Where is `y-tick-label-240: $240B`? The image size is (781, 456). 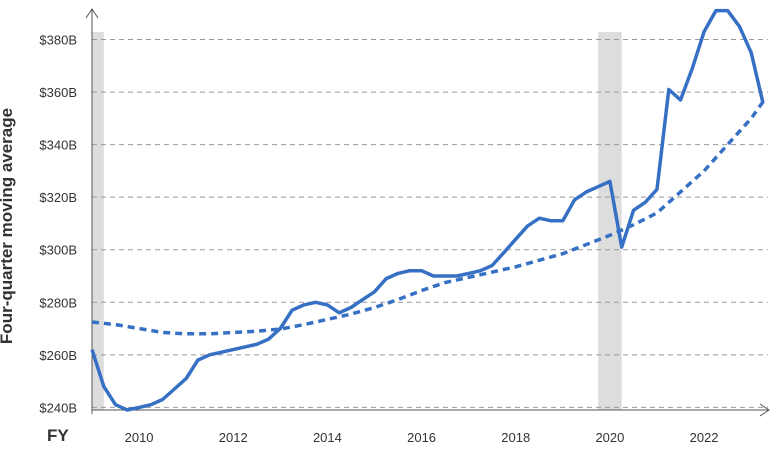 y-tick-label-240: $240B is located at coordinates (58, 407).